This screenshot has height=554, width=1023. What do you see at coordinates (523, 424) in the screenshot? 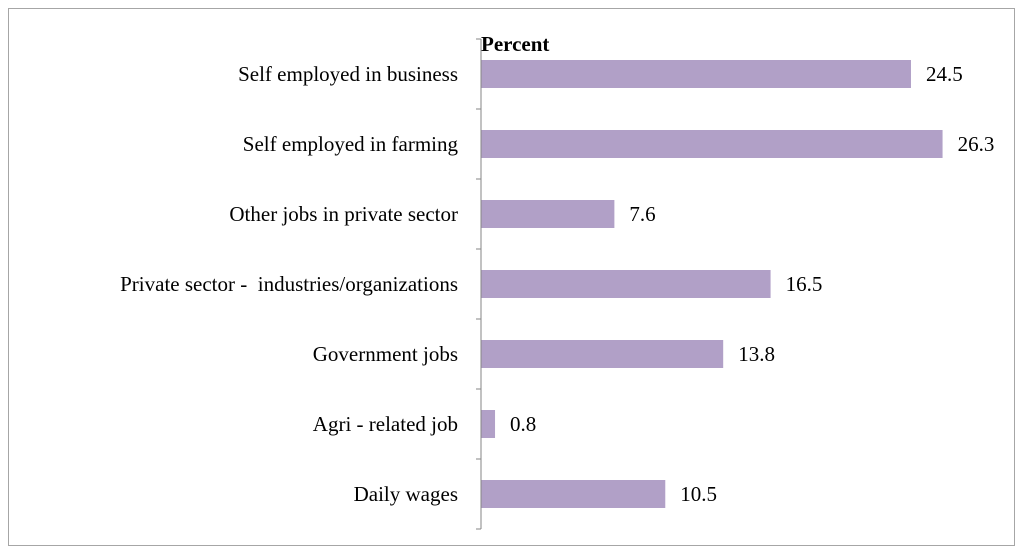
I see `value-label: 0.8` at bounding box center [523, 424].